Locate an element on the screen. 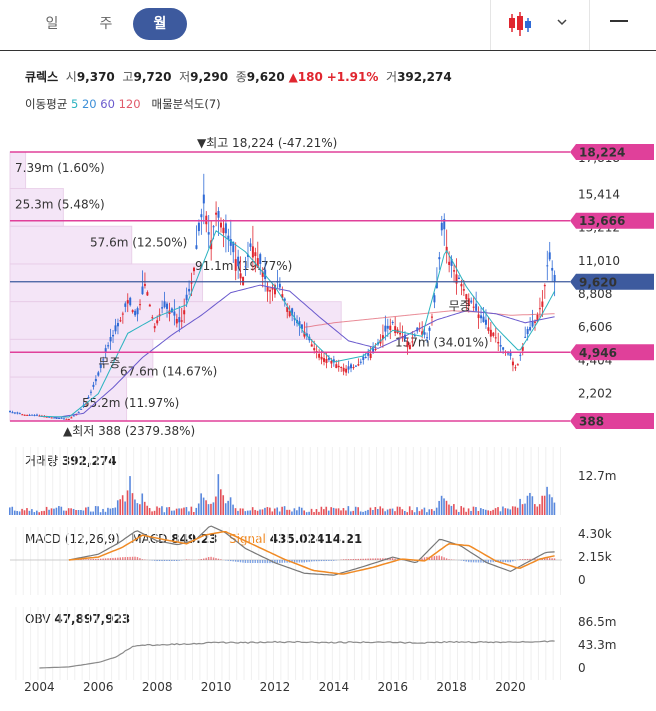  y-tick-label: 2.15k is located at coordinates (595, 557).